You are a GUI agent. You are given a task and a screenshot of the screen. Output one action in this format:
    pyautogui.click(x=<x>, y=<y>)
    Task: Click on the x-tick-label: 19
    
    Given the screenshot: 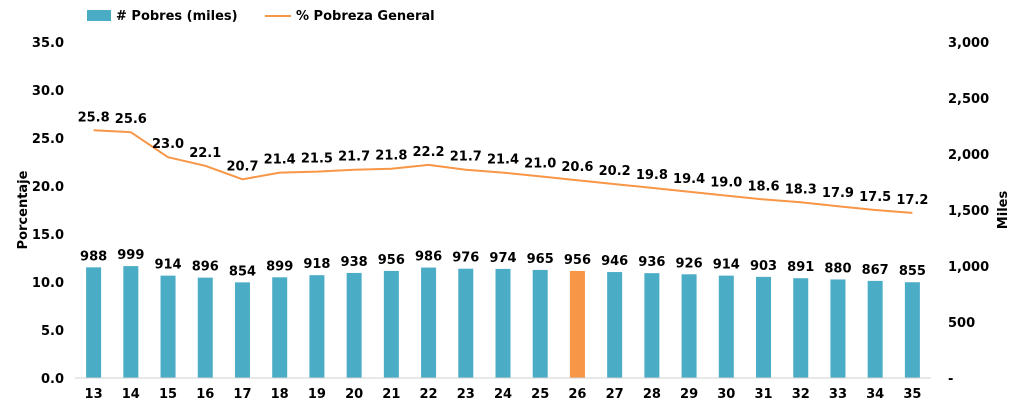 What is the action you would take?
    pyautogui.click(x=317, y=394)
    